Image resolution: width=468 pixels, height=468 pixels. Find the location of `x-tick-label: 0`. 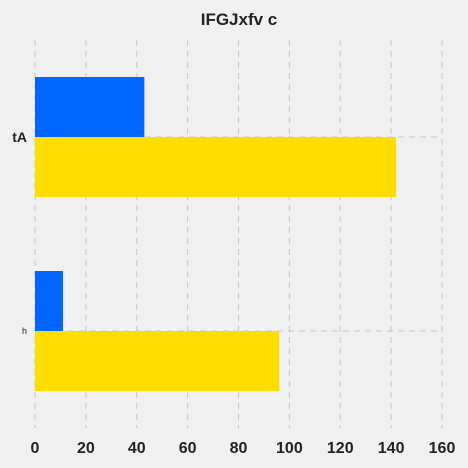

x-tick-label: 0 is located at coordinates (35, 448).